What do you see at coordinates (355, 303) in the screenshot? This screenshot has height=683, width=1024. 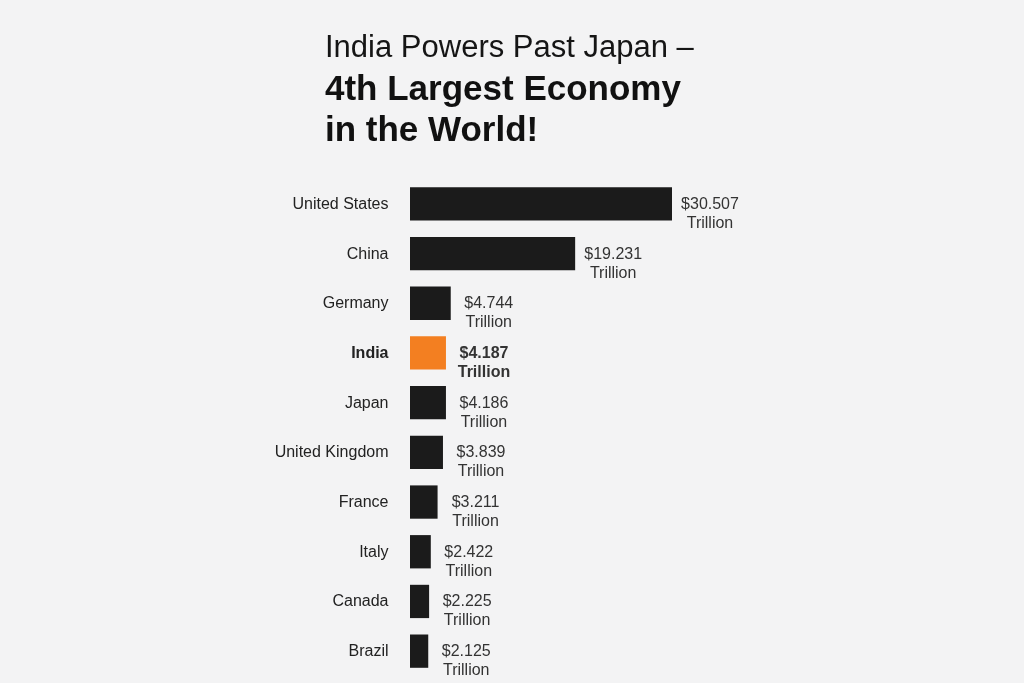 I see `y-tick-label: Germany` at bounding box center [355, 303].